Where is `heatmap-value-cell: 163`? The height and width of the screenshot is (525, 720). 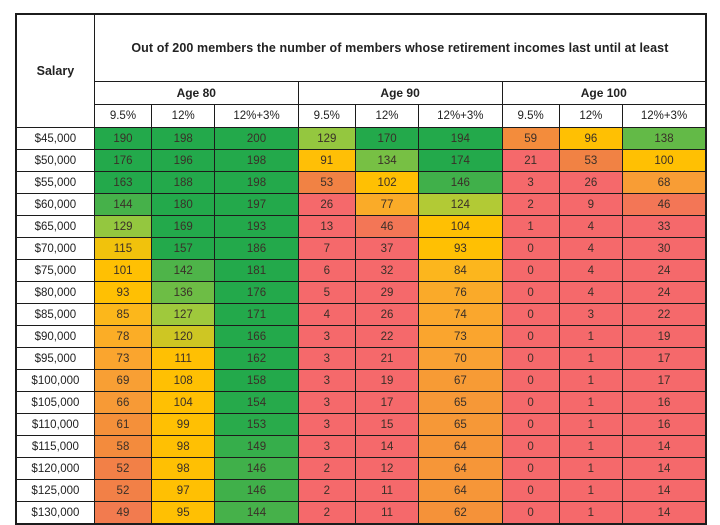
heatmap-value-cell: 163 is located at coordinates (123, 182).